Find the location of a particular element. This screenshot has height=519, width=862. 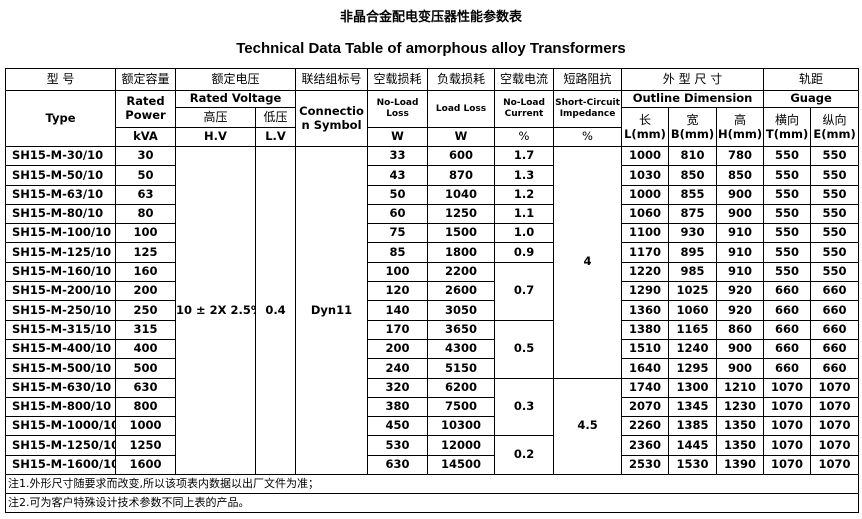

cell-power: 250 is located at coordinates (145, 310).